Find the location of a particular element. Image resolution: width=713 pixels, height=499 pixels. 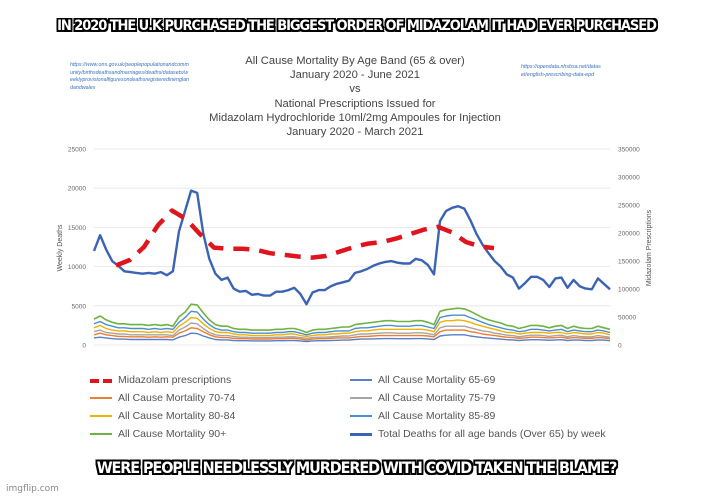

series-line-midazolam-prescriptions is located at coordinates (305, 238).